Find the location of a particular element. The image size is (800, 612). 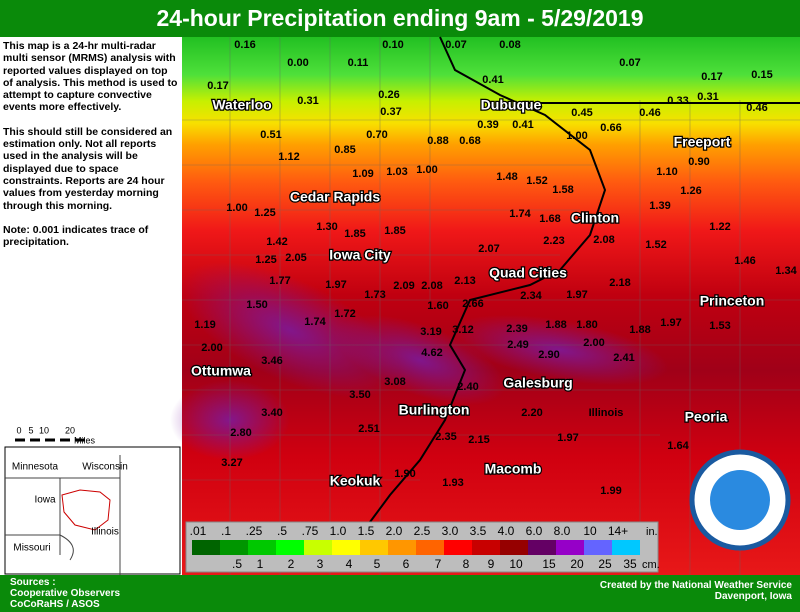

source: CoCoRaHS / ASOS is located at coordinates (55, 604).